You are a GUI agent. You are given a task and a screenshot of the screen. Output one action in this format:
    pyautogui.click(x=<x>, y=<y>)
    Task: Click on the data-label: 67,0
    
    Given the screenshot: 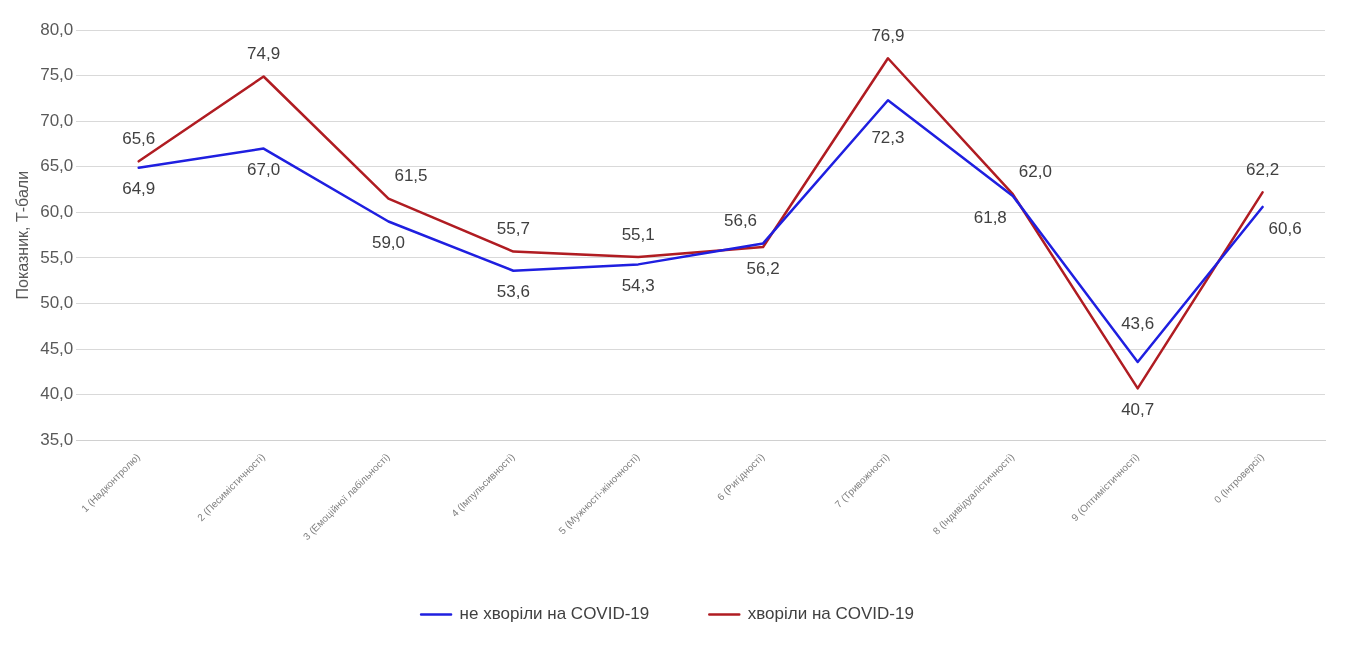 What is the action you would take?
    pyautogui.click(x=264, y=170)
    